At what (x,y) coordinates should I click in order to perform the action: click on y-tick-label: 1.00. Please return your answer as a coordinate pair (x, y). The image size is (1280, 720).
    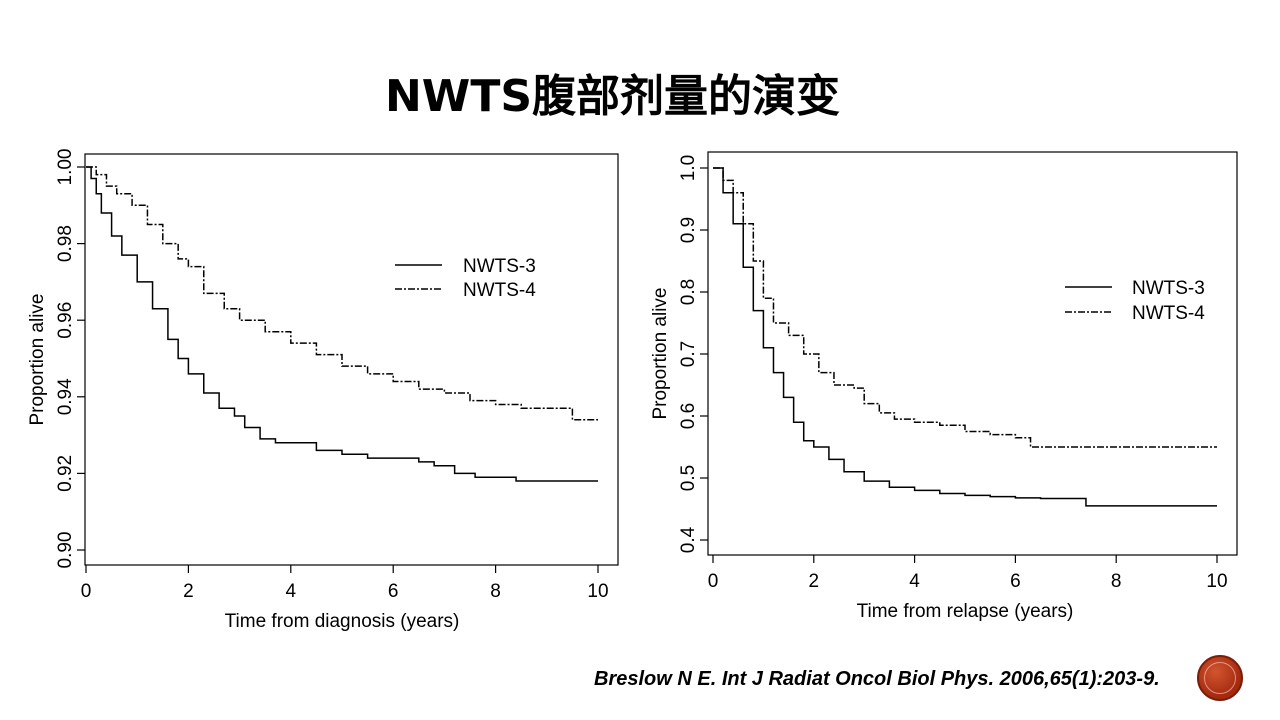
    Looking at the image, I should click on (65, 167).